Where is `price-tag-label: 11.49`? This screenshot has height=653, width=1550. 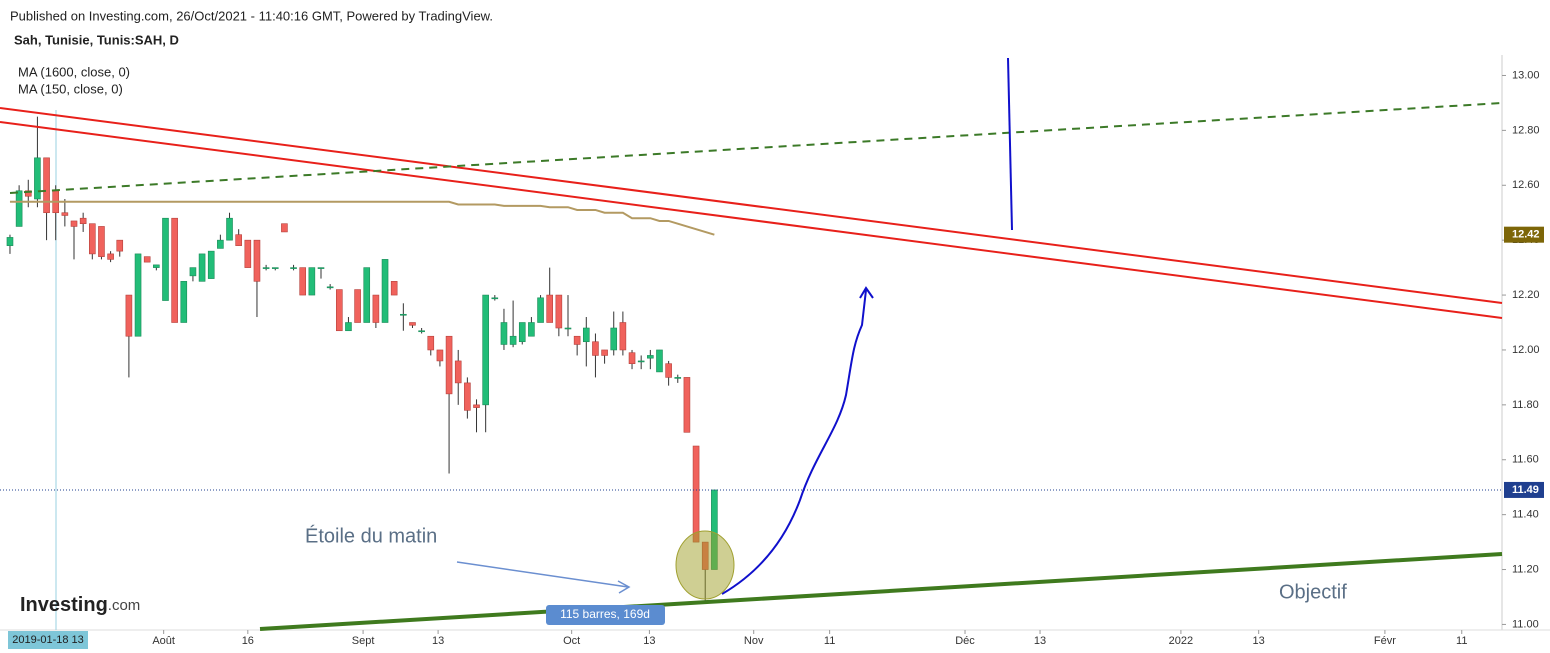
price-tag-label: 11.49 is located at coordinates (1525, 490).